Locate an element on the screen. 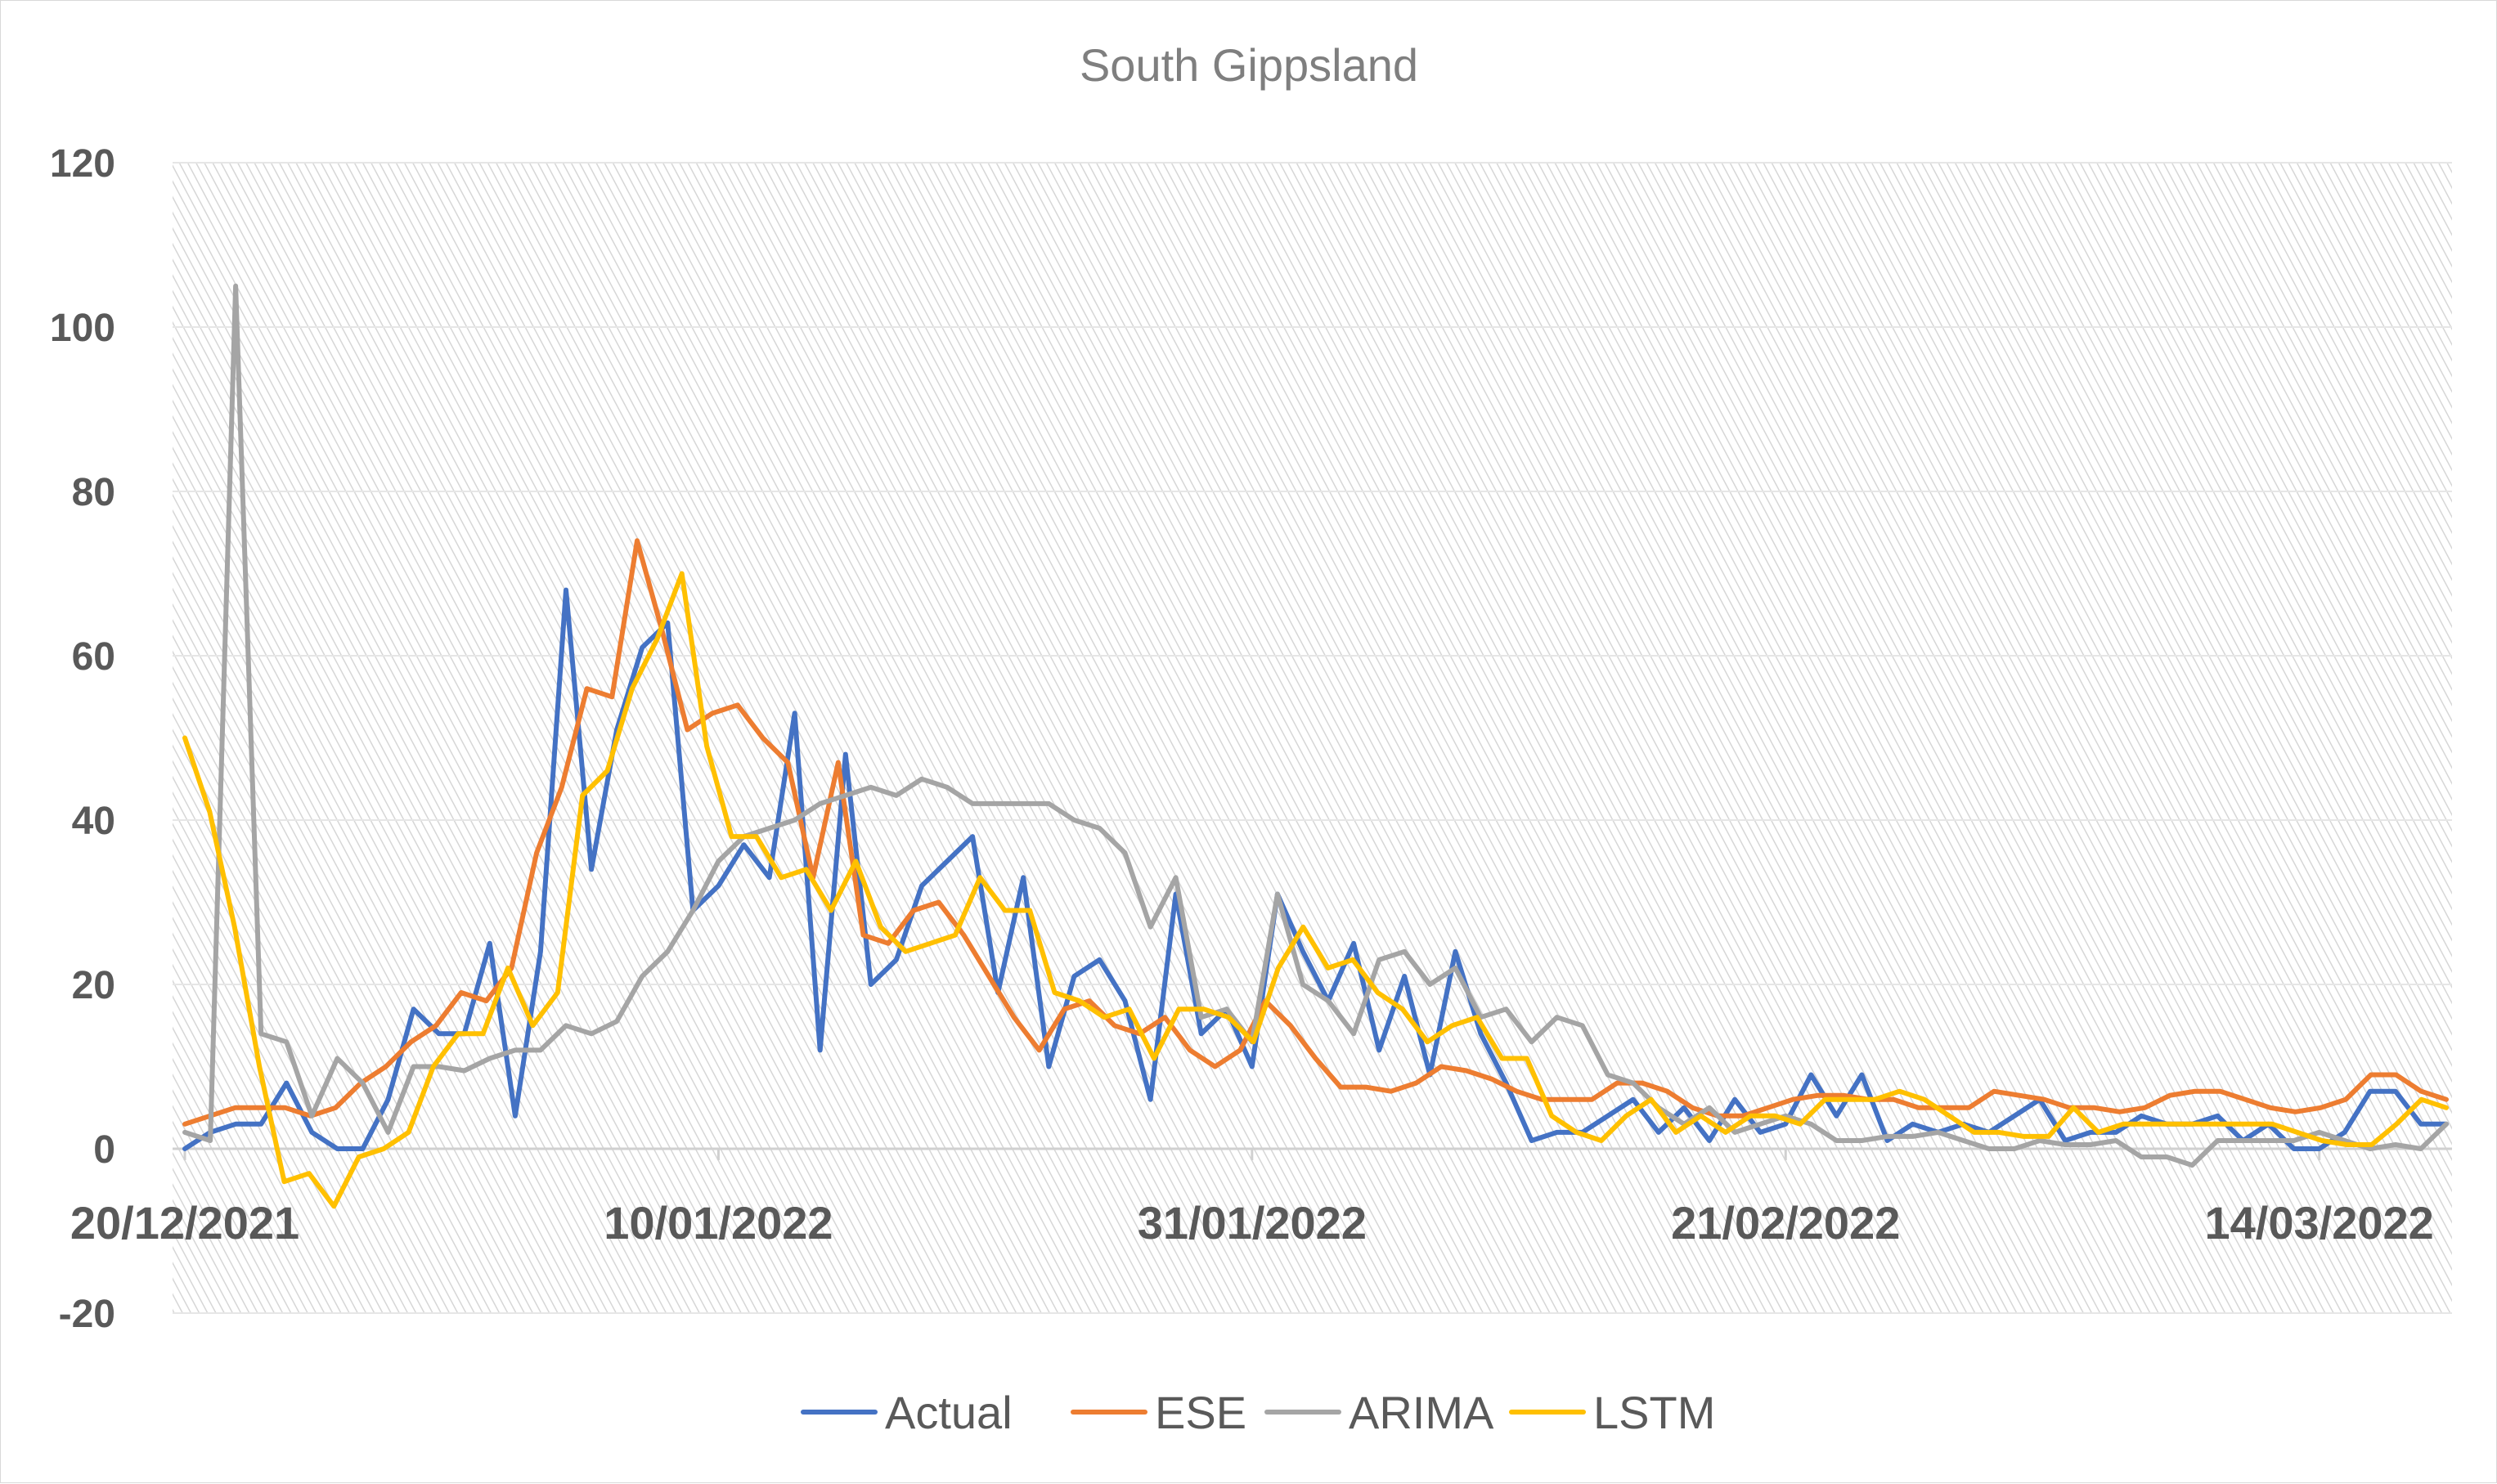  y-tick-label: 120 is located at coordinates (82, 164).